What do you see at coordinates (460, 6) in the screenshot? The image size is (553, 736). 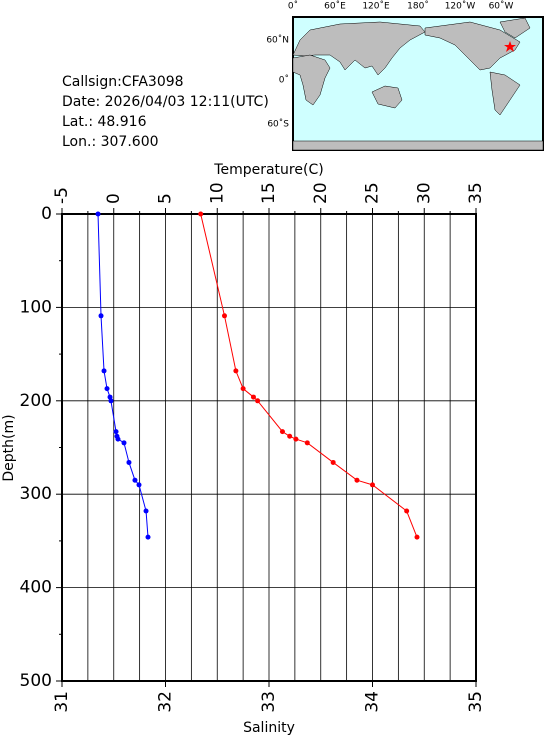 I see `map-lon-label: 120˚W` at bounding box center [460, 6].